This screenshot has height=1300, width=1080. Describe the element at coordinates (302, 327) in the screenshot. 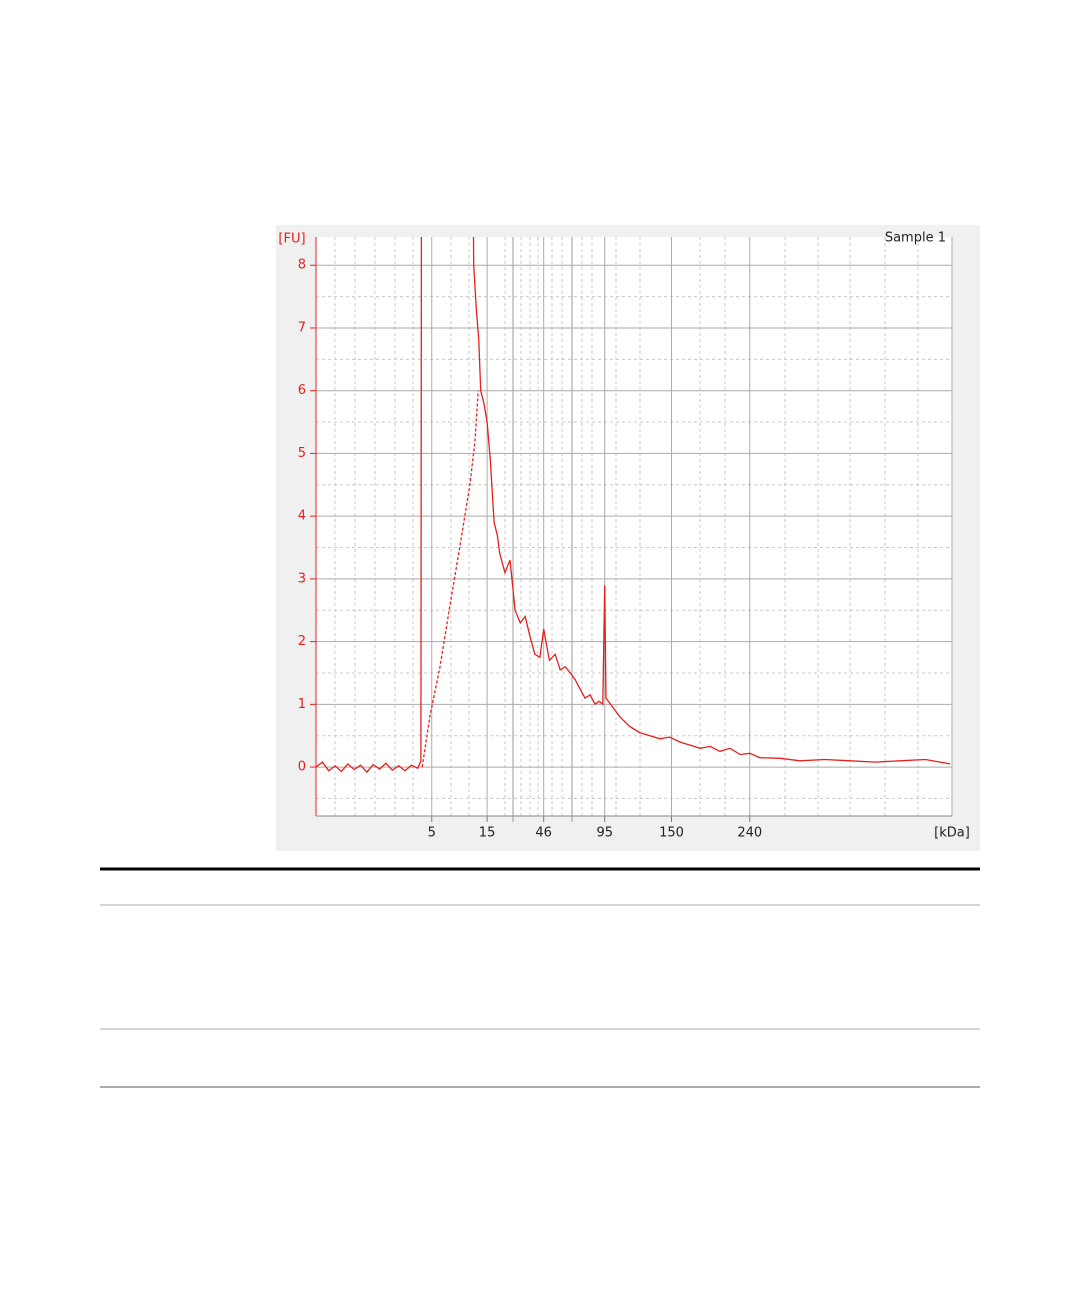

I see `y-tick-label: 7` at that location.